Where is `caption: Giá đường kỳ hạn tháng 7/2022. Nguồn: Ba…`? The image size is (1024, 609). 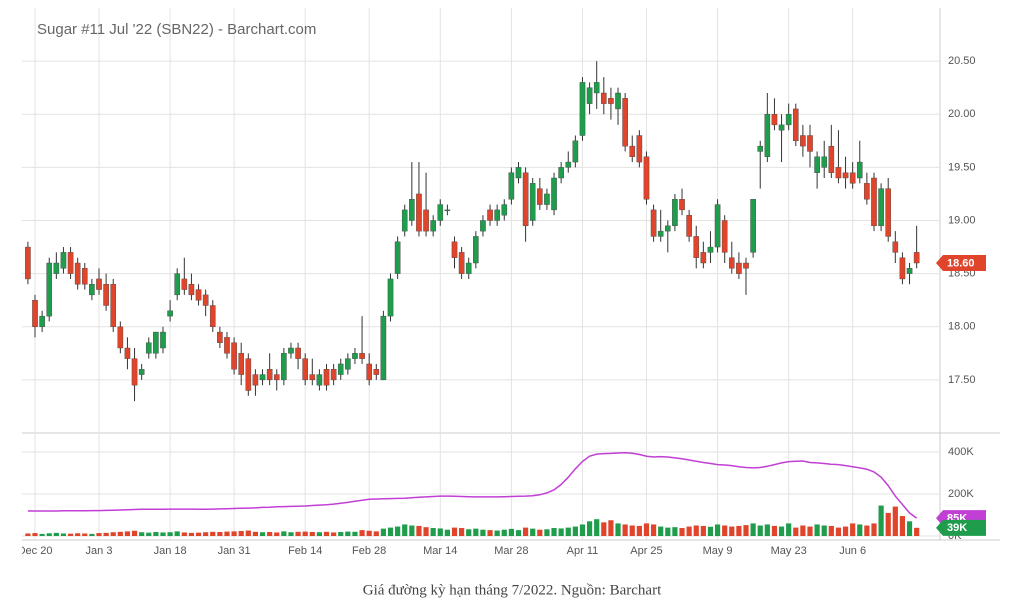
caption: Giá đường kỳ hạn tháng 7/2022. Nguồn: Ba… is located at coordinates (512, 590).